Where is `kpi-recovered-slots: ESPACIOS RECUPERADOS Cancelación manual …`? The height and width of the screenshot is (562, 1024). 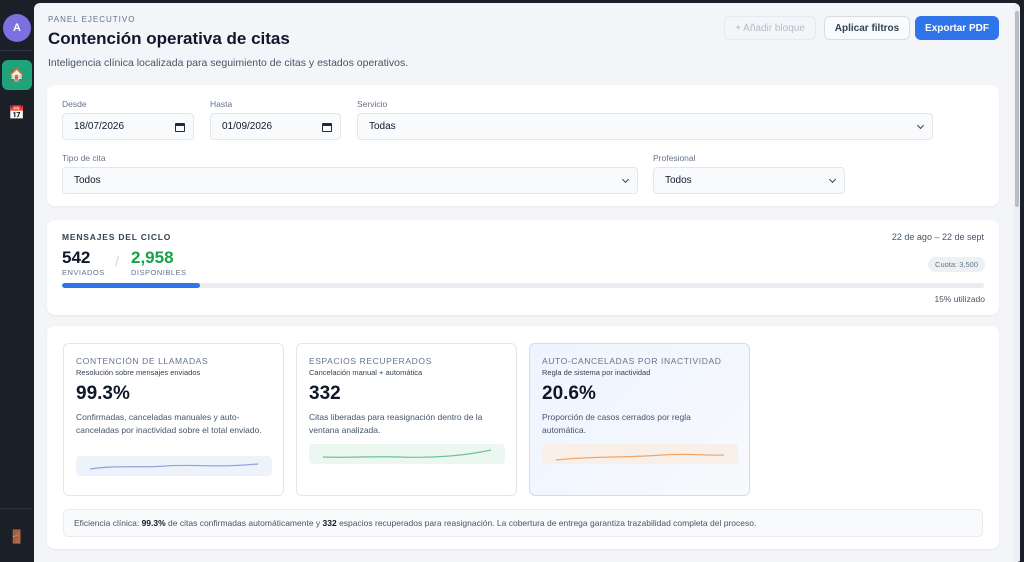
kpi-recovered-slots: ESPACIOS RECUPERADOS Cancelación manual … is located at coordinates (406, 419).